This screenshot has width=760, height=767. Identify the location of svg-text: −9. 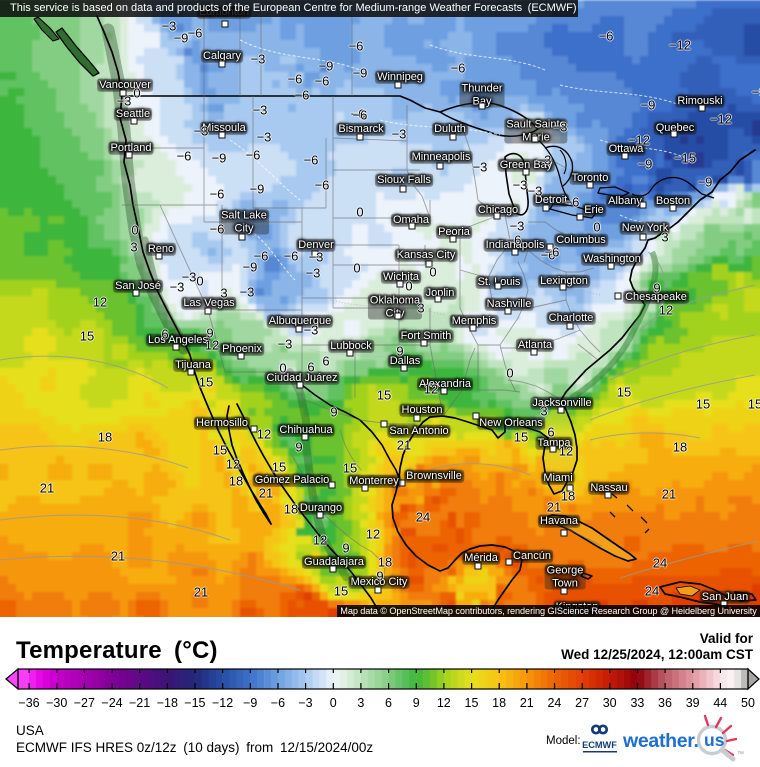
(250, 703).